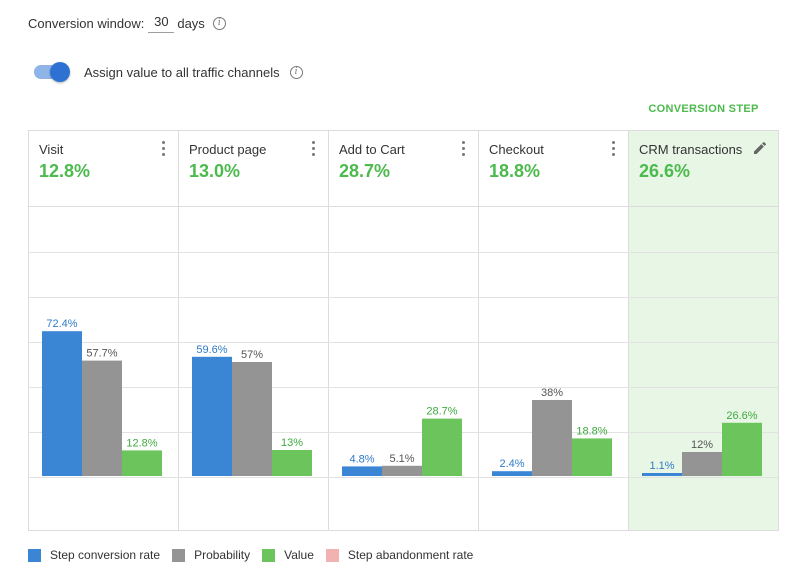 The width and height of the screenshot is (796, 580). Describe the element at coordinates (105, 555) in the screenshot. I see `legend-label: Step conversion rate` at that location.